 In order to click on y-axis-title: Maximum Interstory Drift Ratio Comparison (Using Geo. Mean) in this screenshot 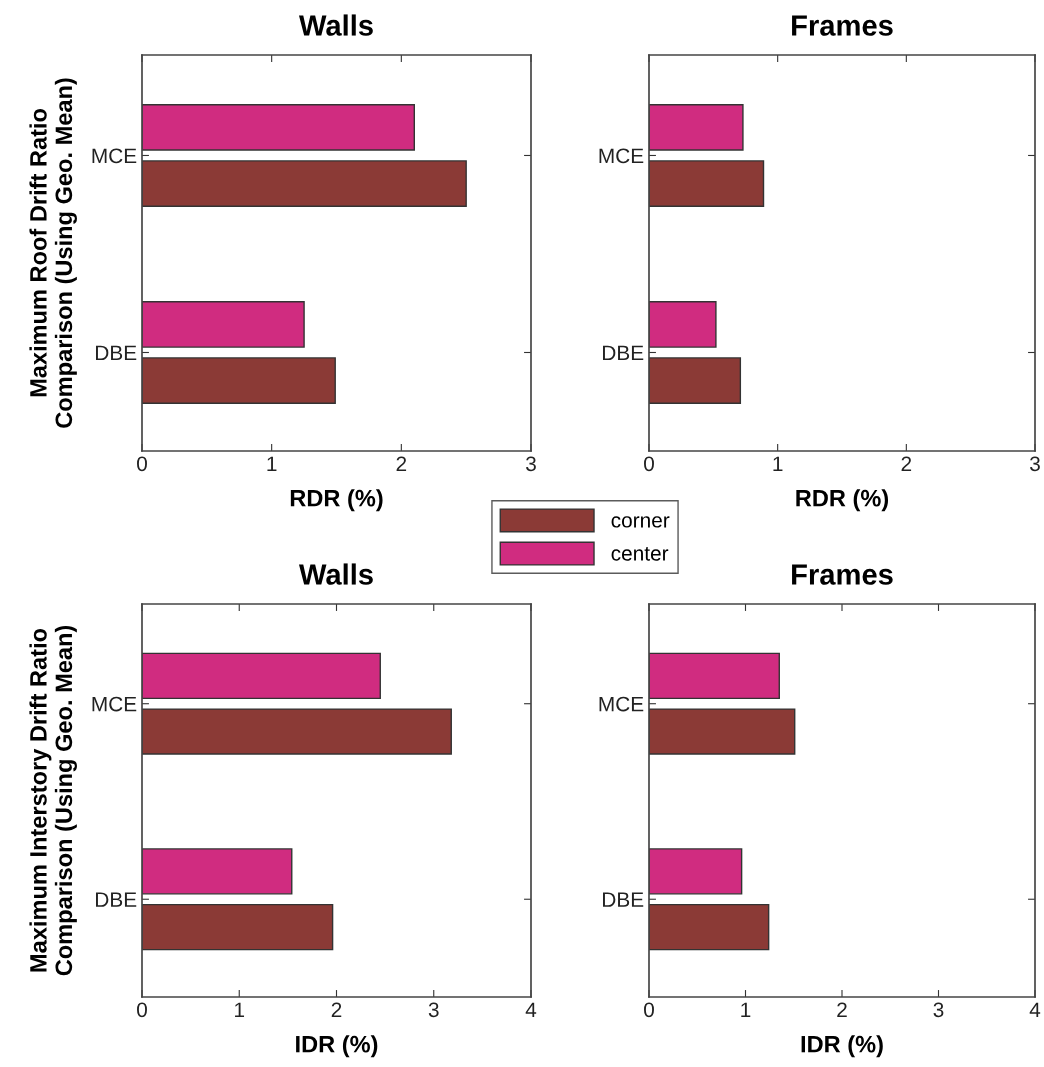, I will do `click(53, 800)`.